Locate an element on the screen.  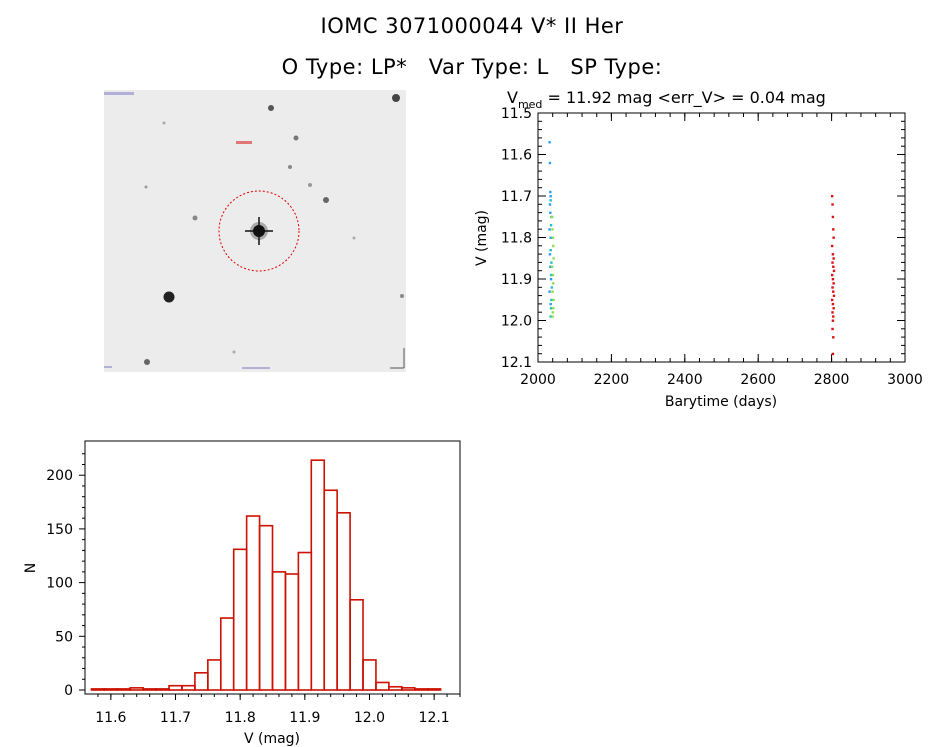
object-title: IOMC 3071000044 V* II Her is located at coordinates (472, 26).